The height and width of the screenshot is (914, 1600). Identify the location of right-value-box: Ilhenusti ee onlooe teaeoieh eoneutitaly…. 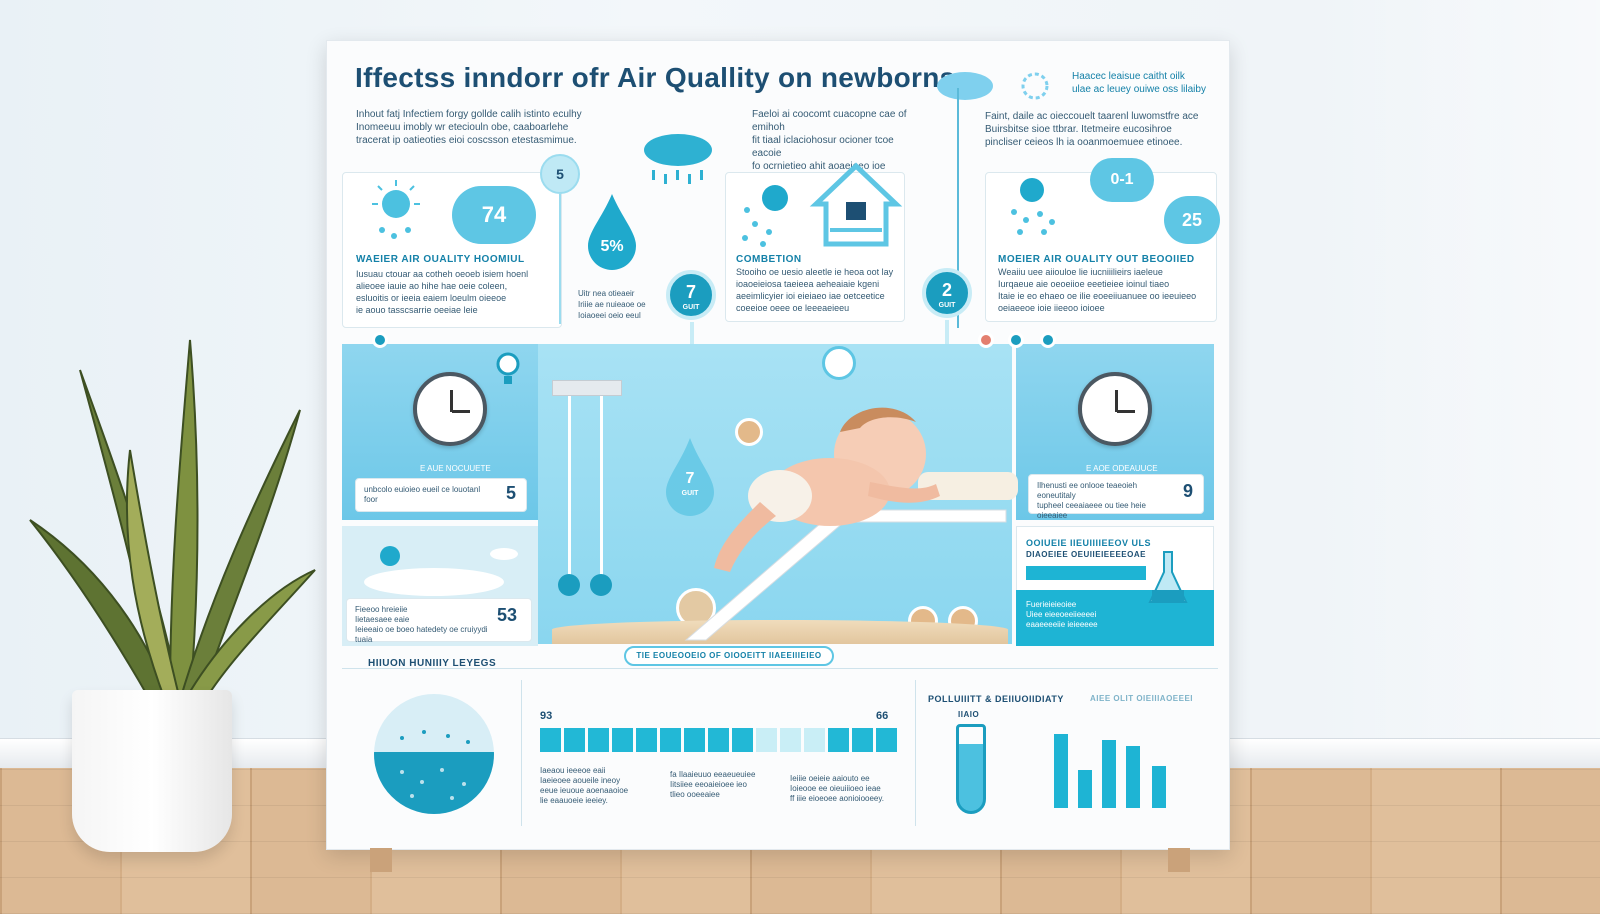
(1116, 497).